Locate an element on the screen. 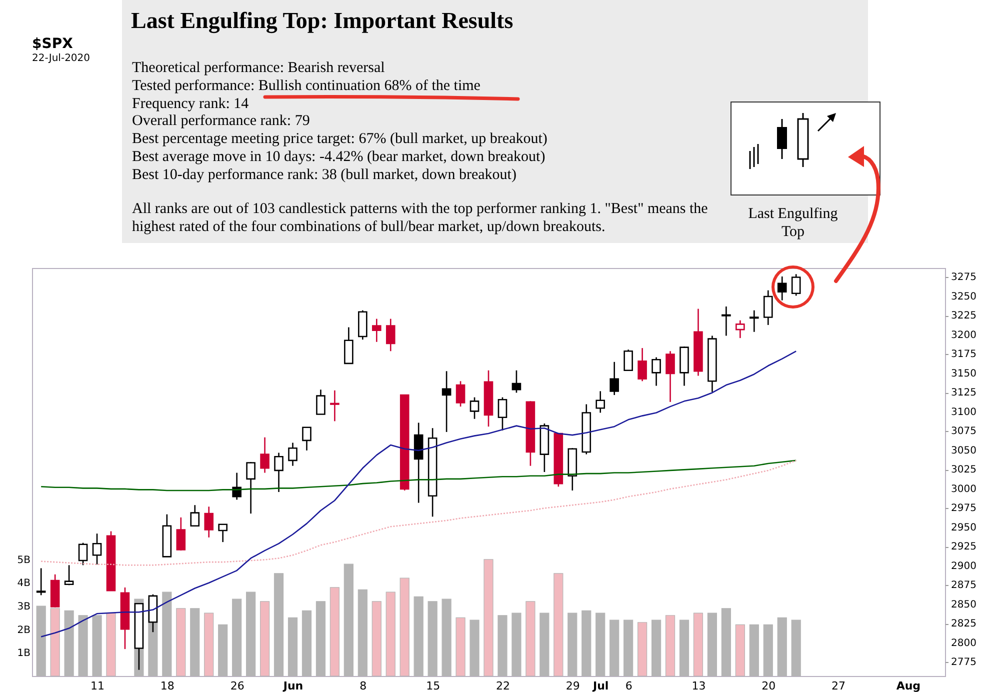  y2-tick-label: 1B is located at coordinates (24, 654).